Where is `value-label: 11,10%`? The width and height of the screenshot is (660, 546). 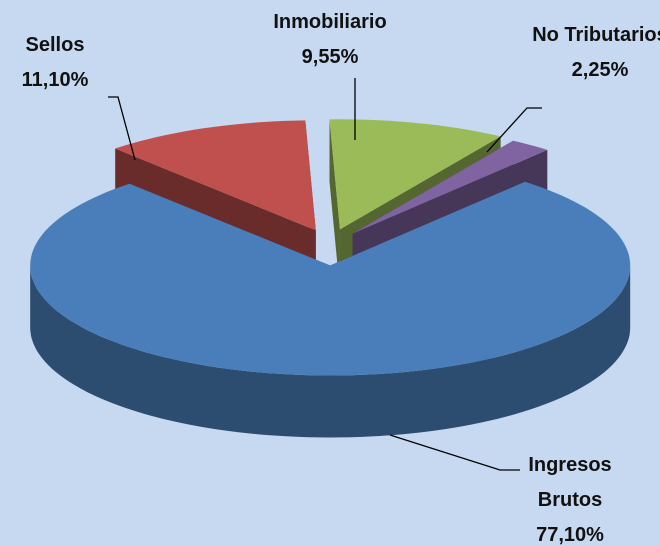
value-label: 11,10% is located at coordinates (55, 80).